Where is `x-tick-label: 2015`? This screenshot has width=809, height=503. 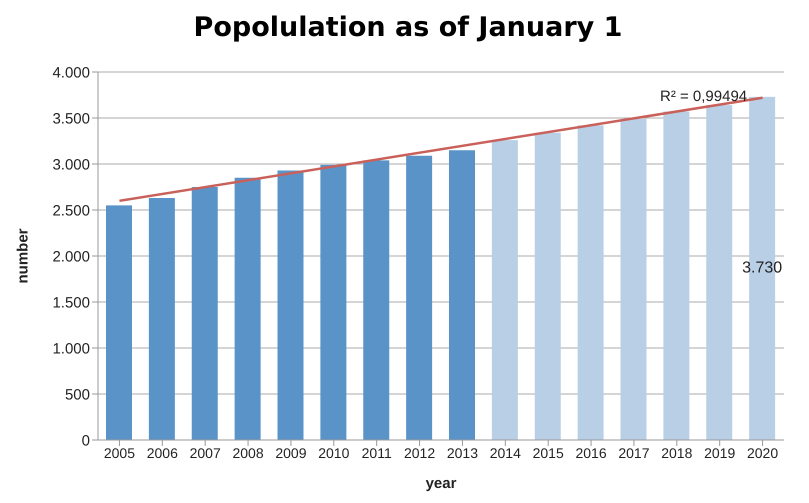
x-tick-label: 2015 is located at coordinates (548, 452).